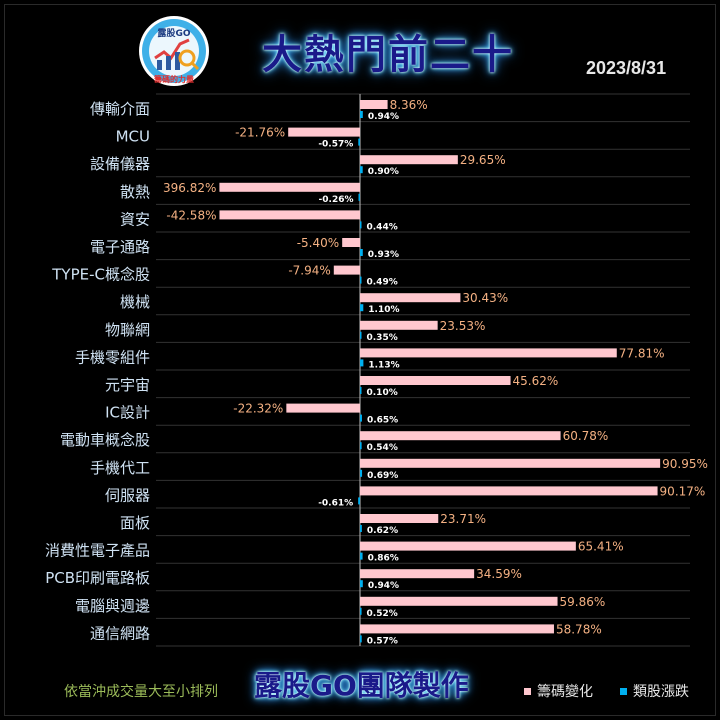 The width and height of the screenshot is (720, 720). What do you see at coordinates (120, 468) in the screenshot?
I see `category-label: 手機代工` at bounding box center [120, 468].